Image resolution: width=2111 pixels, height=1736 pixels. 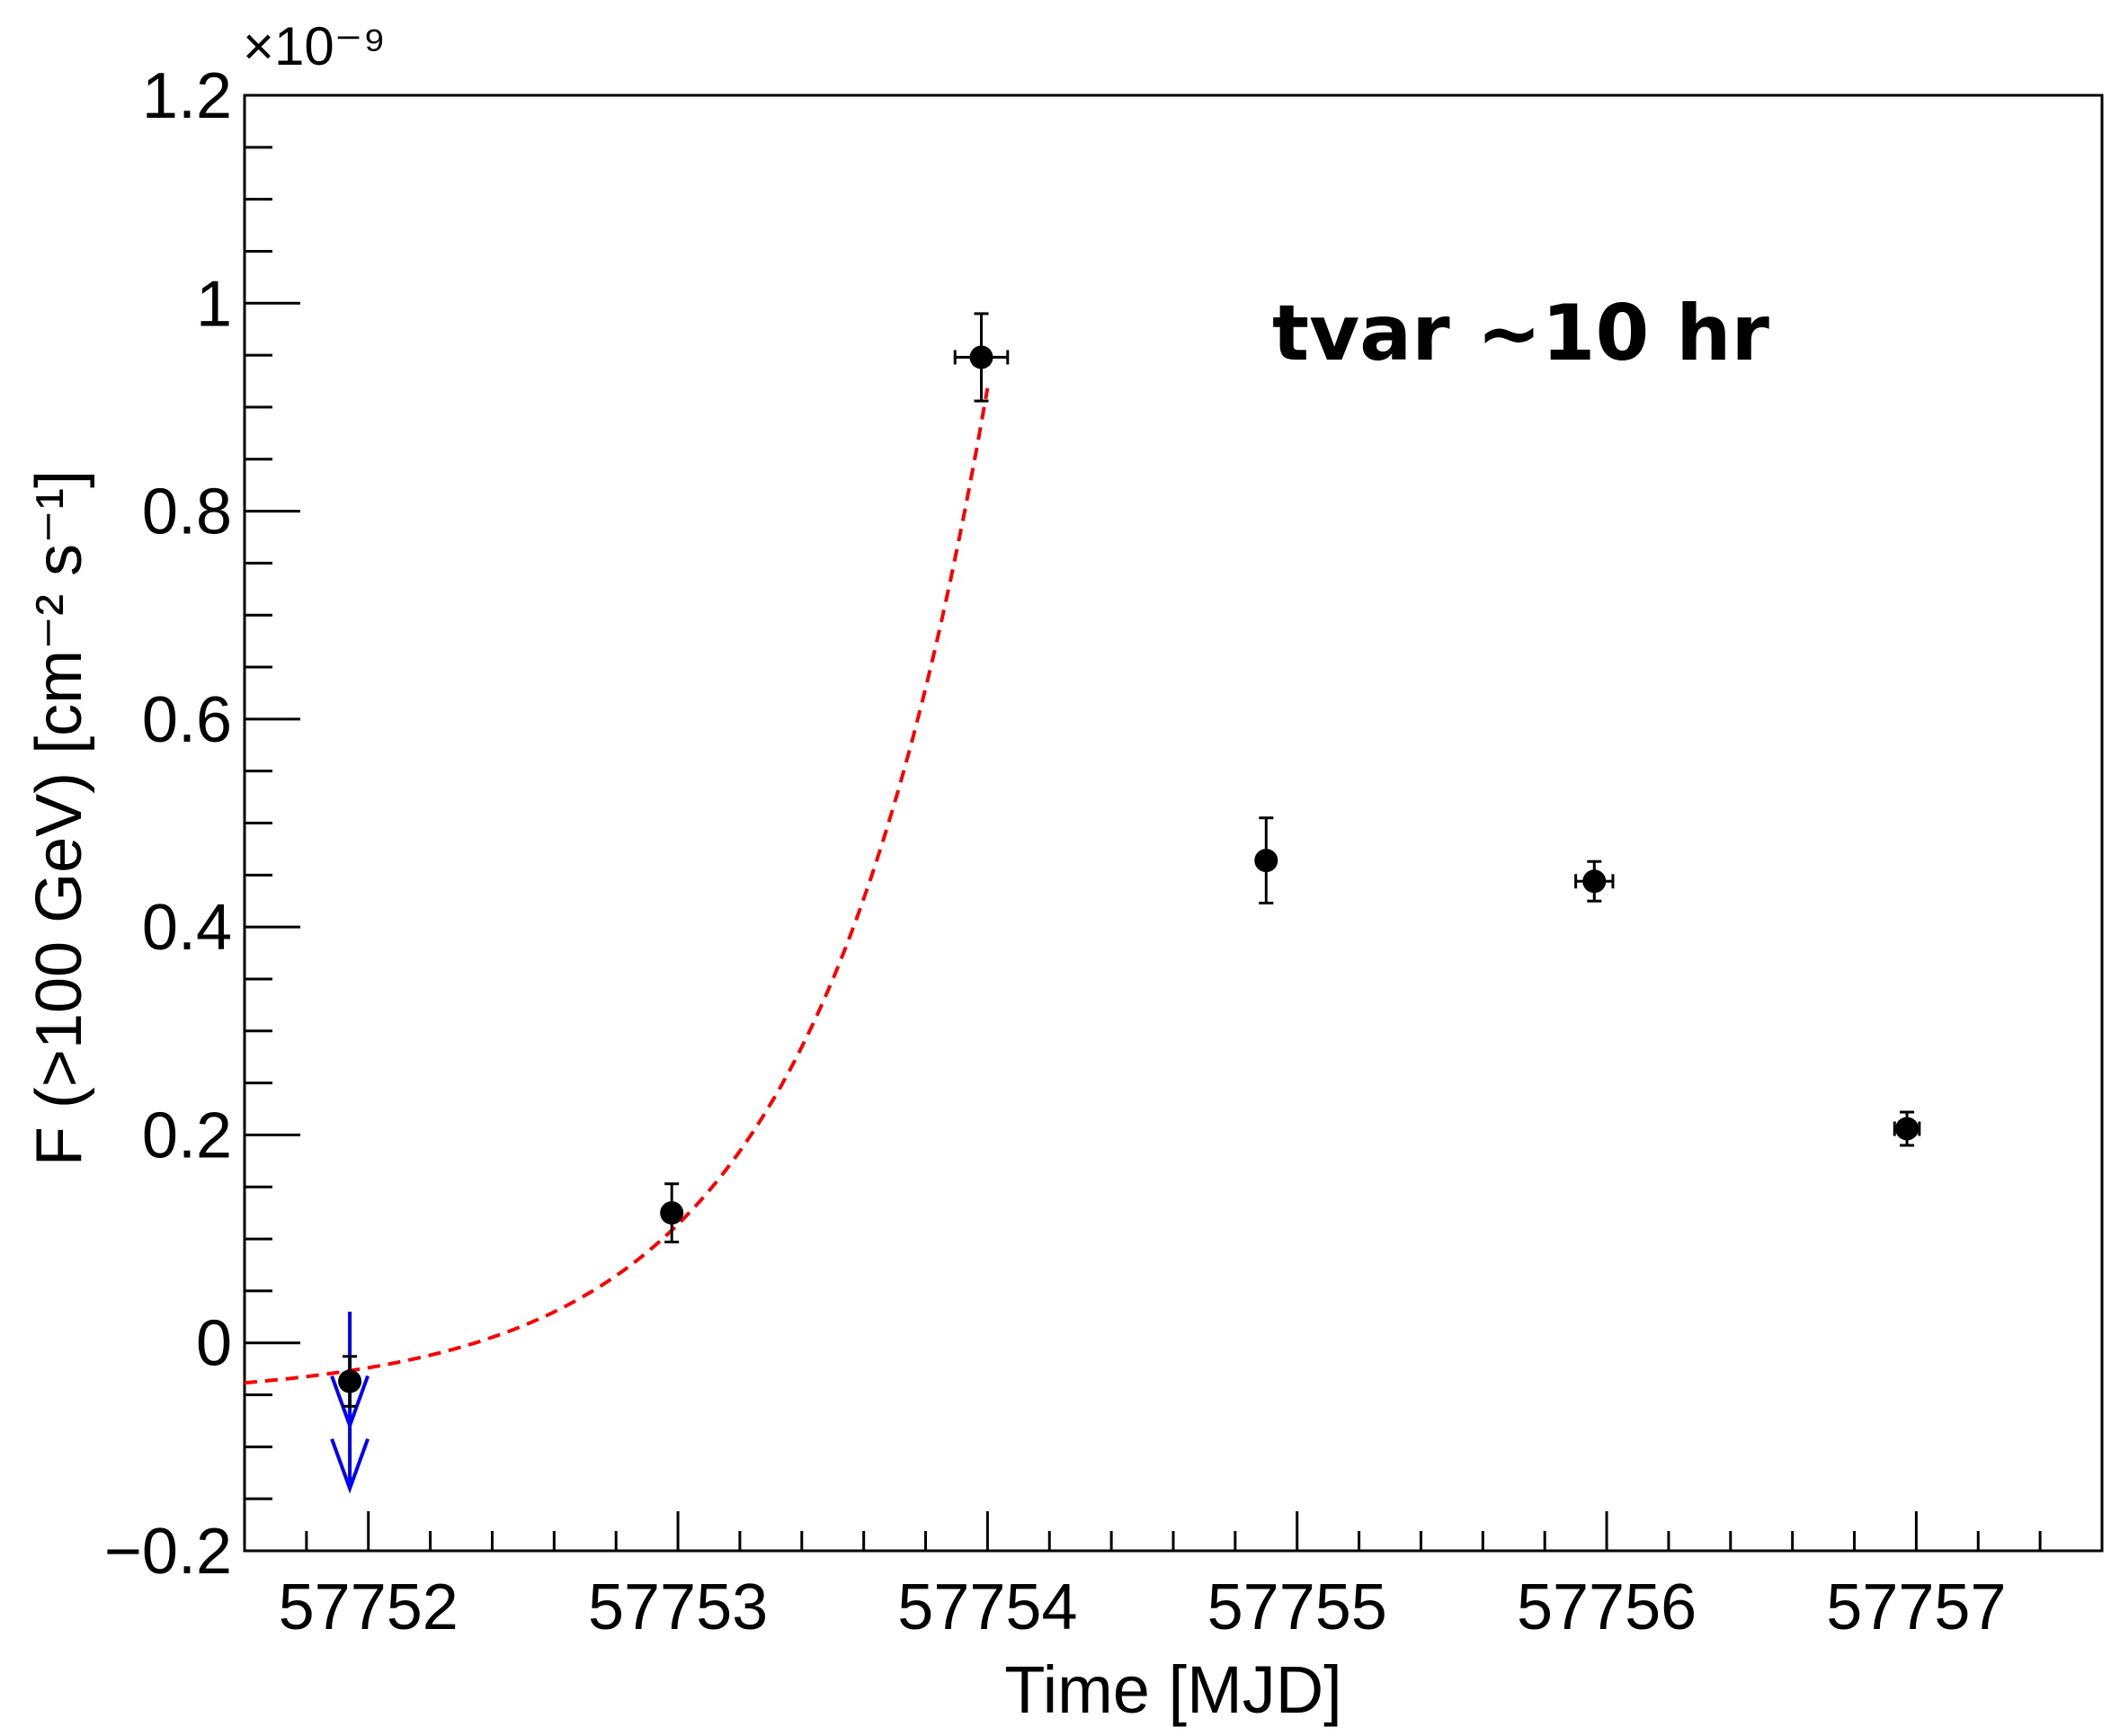 I want to click on x-tick-label: 57756, so click(x=1607, y=1607).